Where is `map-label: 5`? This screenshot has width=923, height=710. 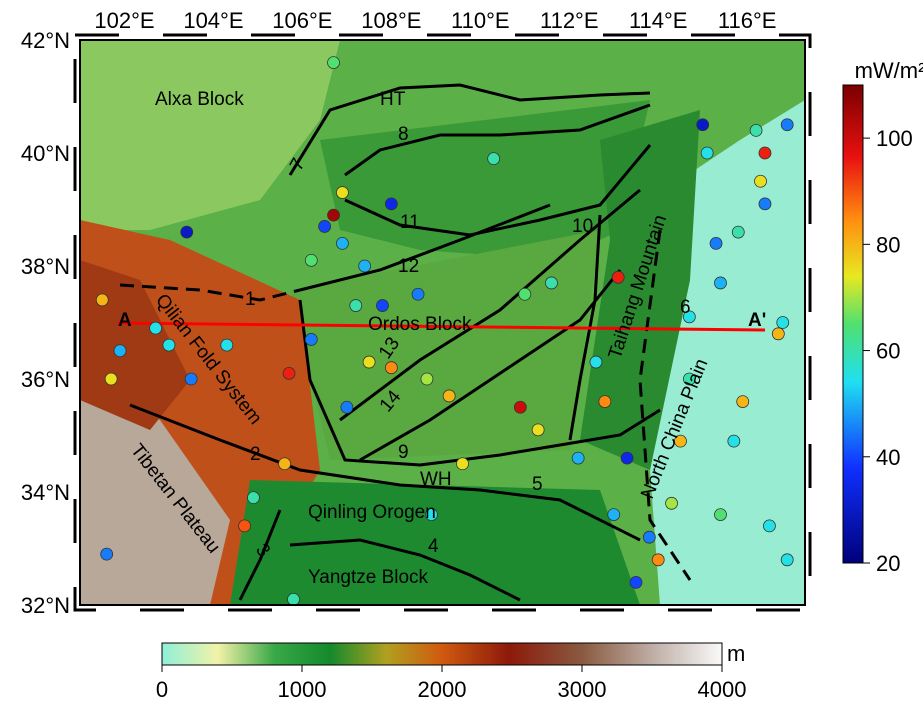
map-label: 5 is located at coordinates (537, 484).